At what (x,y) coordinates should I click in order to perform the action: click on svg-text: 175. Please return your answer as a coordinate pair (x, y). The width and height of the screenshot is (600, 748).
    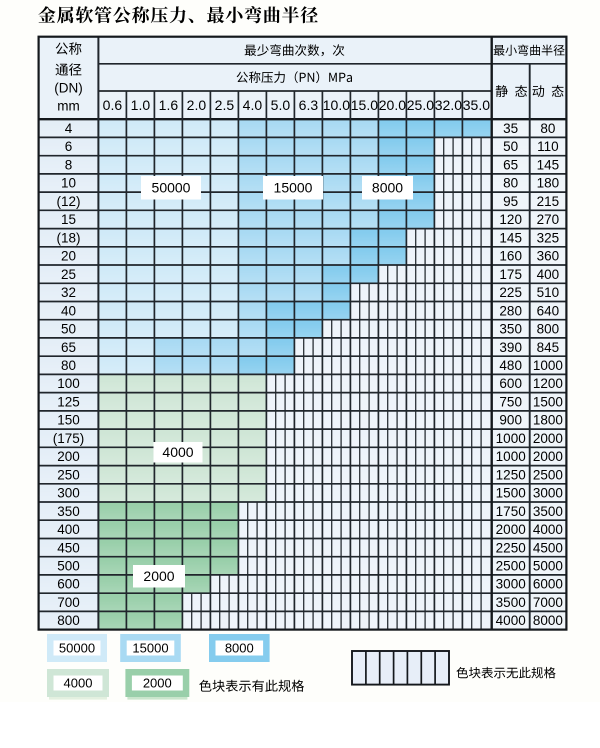
    Looking at the image, I should click on (510, 274).